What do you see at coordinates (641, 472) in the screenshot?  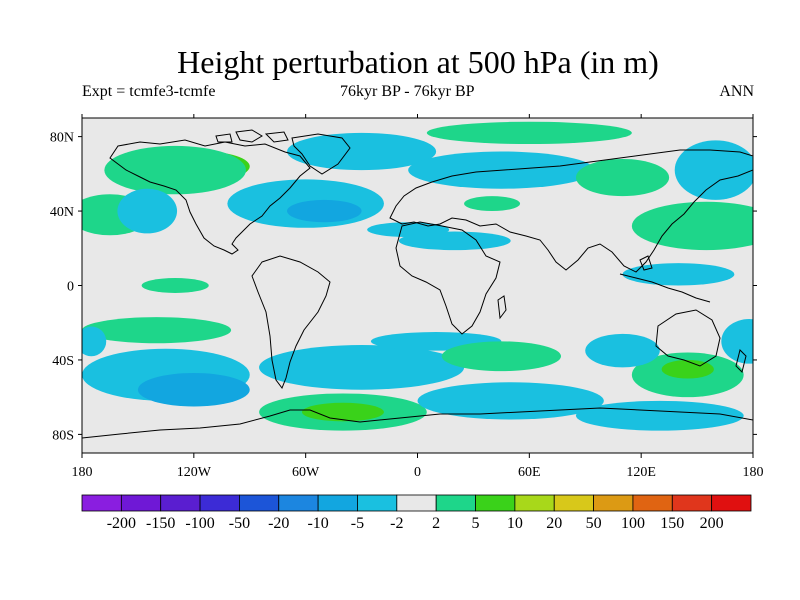 I see `lon-tick-label: 120E` at bounding box center [641, 472].